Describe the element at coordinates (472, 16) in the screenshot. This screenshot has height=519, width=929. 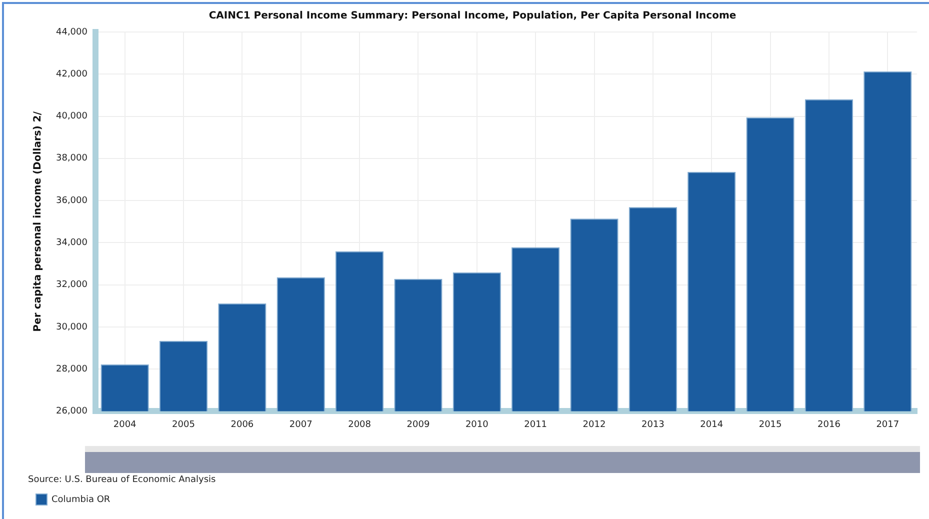
I see `chart-title: CAINC1 Personal Income Summary: Personal Income, Population, Per Capita Personal Income` at that location.